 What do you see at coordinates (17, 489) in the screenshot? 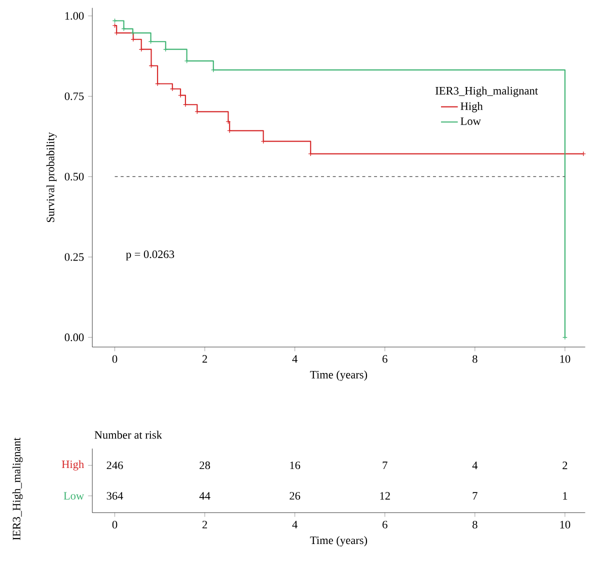
I see `y-axis-title: IER3_High_malignant` at bounding box center [17, 489].